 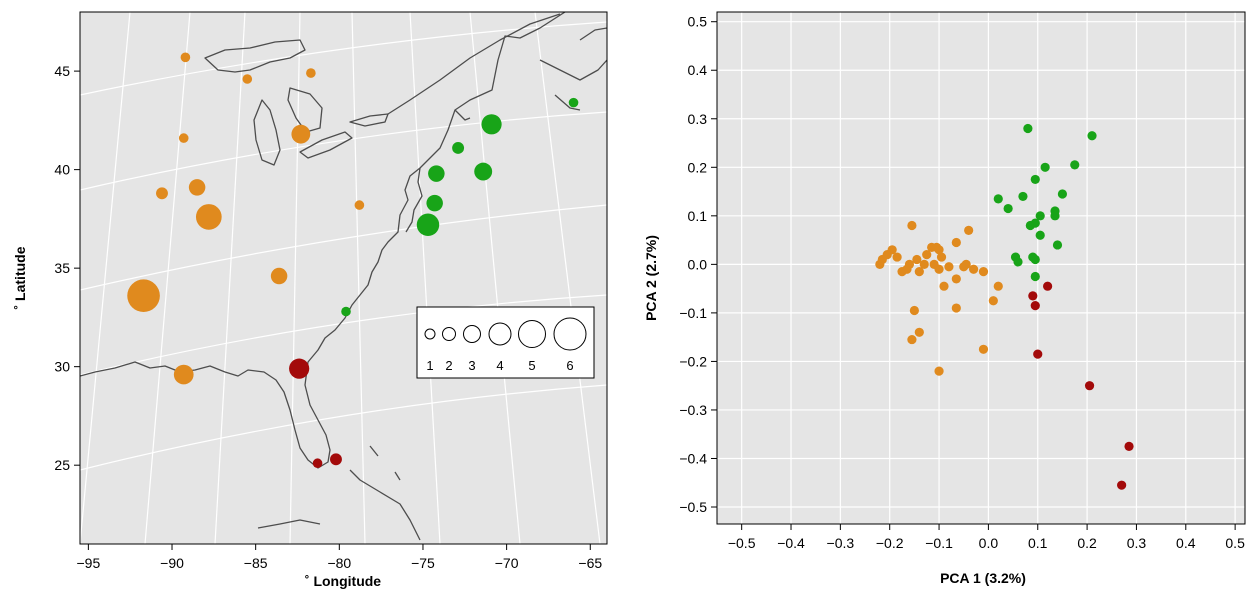 What do you see at coordinates (983, 578) in the screenshot?
I see `pca-x-axis-label: PCA 1 (3.2%)` at bounding box center [983, 578].